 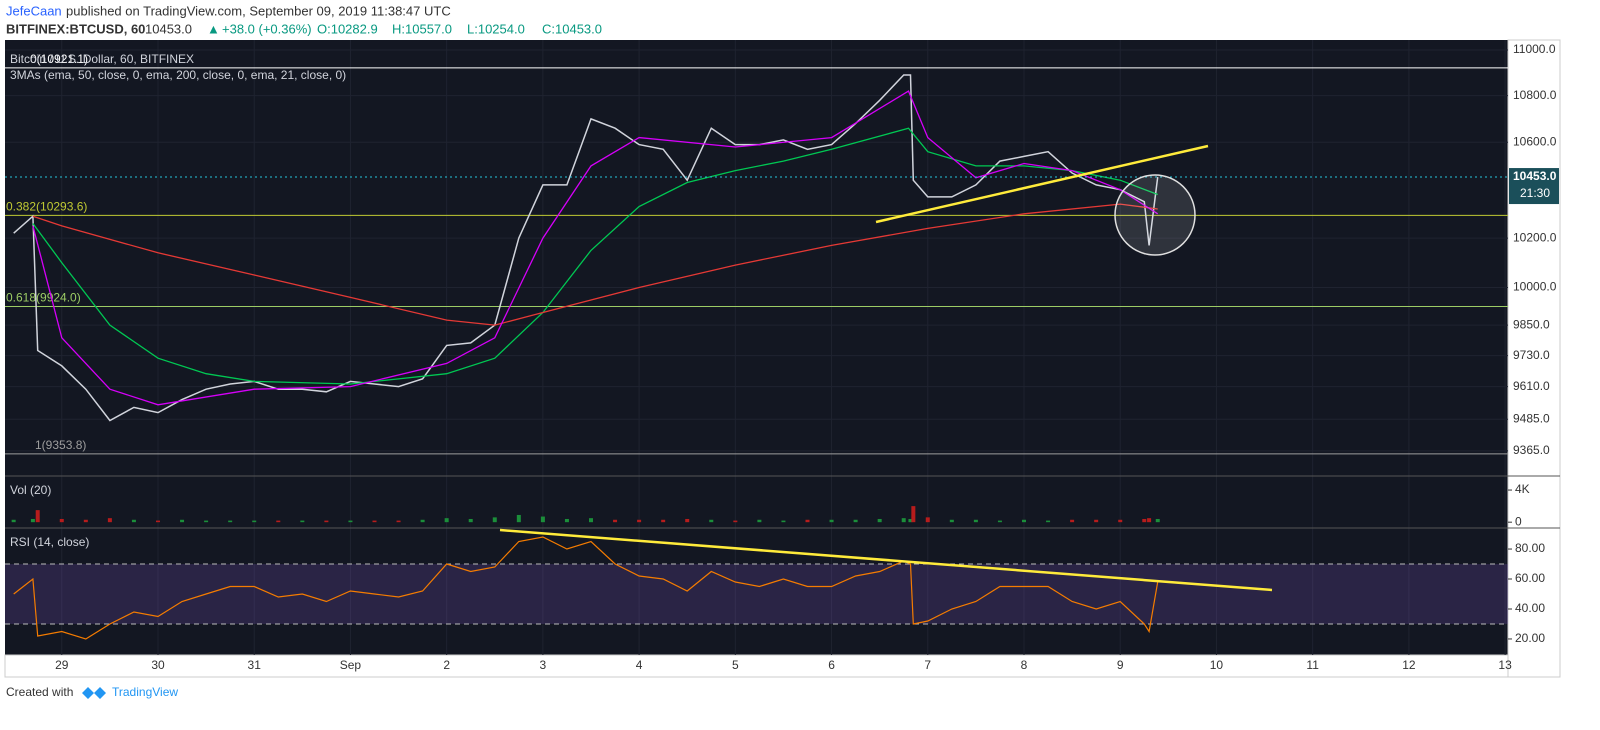 What do you see at coordinates (1535, 237) in the screenshot?
I see `y-tick-label: 10200.0` at bounding box center [1535, 237].